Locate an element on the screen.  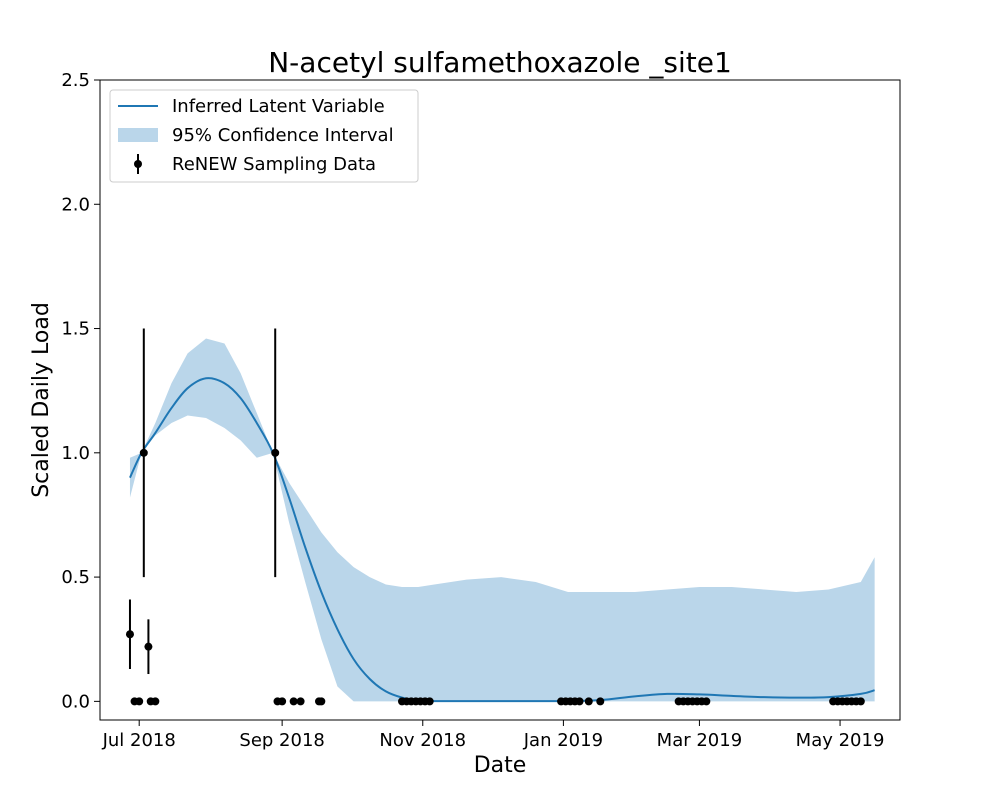
y-tick-label: 0.5 is located at coordinates (75, 577).